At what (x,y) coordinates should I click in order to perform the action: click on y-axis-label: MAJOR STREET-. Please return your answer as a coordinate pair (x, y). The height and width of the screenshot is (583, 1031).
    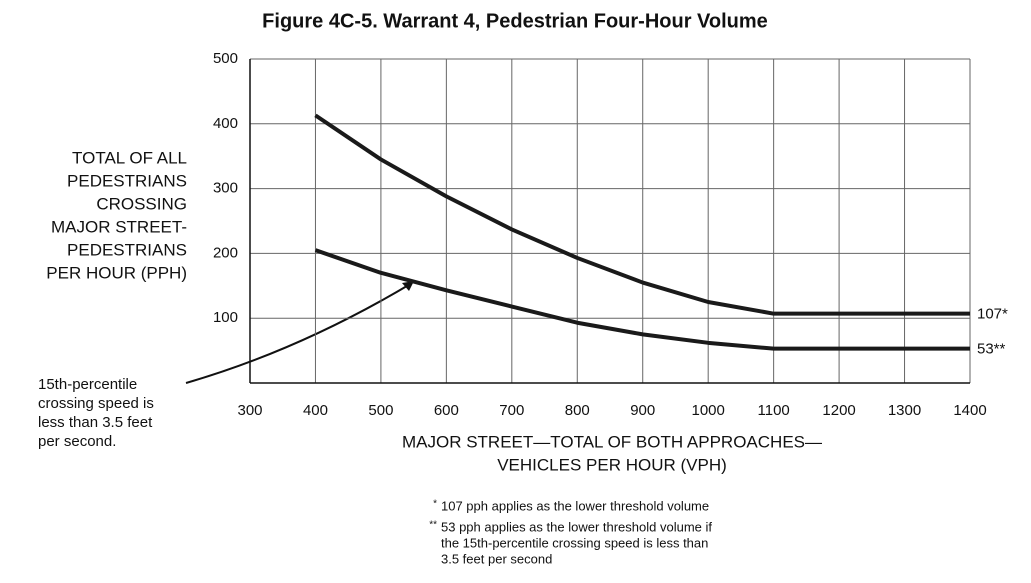
    Looking at the image, I should click on (119, 226).